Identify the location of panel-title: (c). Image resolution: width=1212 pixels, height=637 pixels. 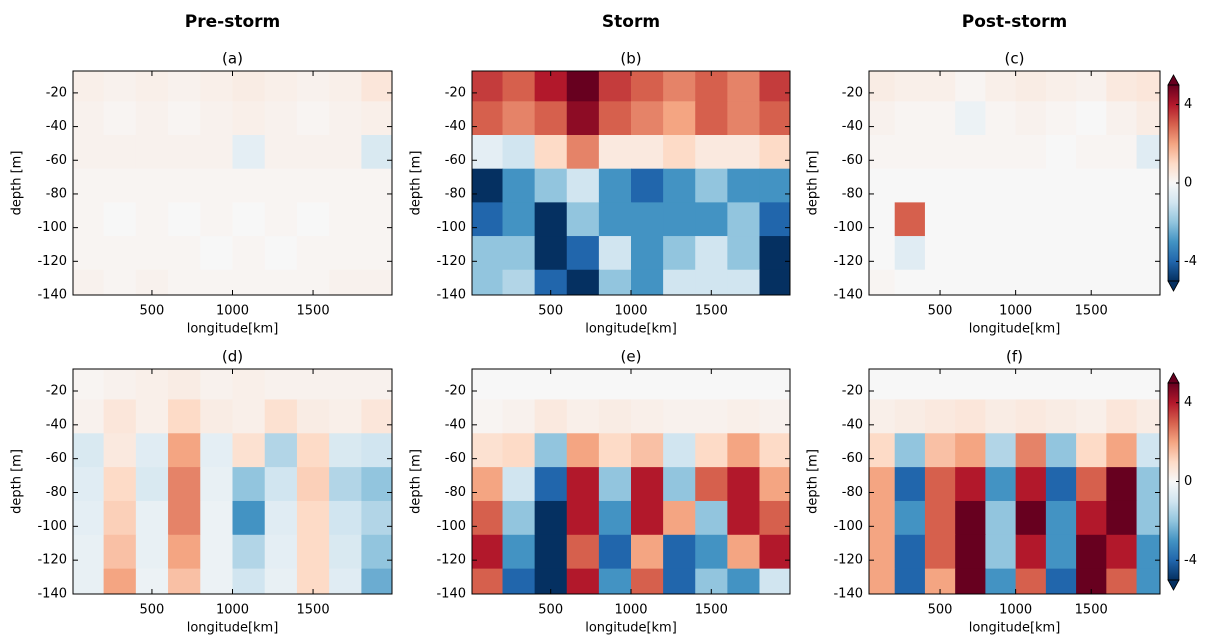
(1015, 59).